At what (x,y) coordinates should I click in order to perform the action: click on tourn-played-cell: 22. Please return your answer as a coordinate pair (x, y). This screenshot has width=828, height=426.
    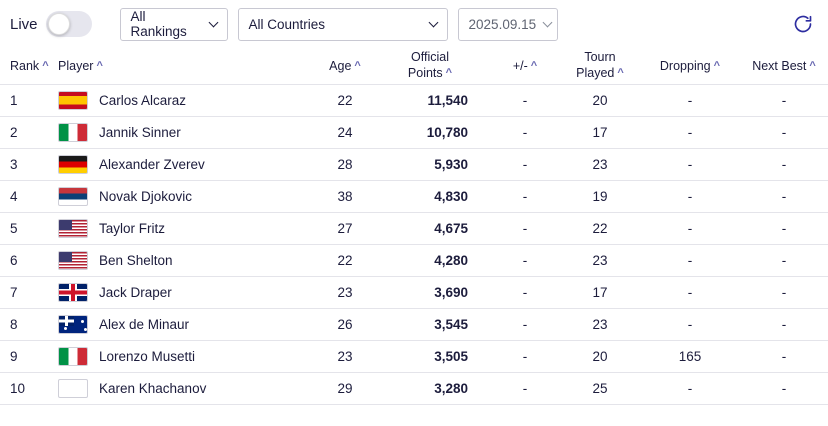
    Looking at the image, I should click on (600, 228).